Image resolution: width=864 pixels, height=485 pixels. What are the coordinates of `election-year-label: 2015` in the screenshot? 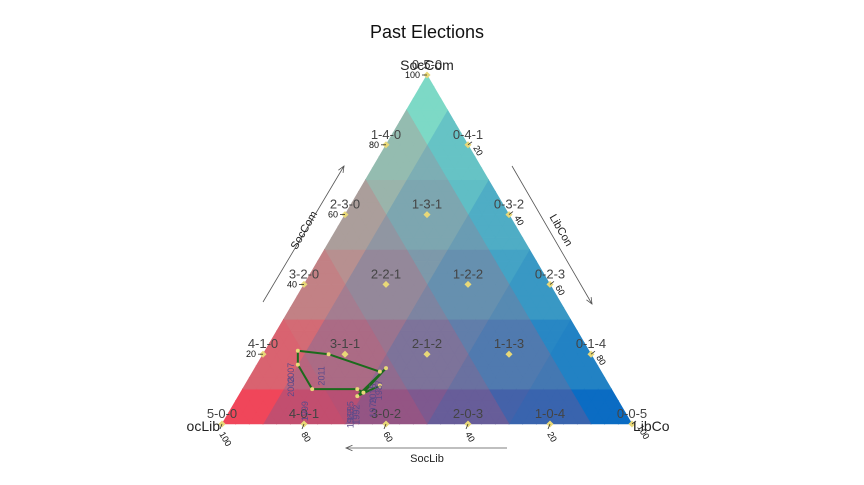 It's located at (373, 394).